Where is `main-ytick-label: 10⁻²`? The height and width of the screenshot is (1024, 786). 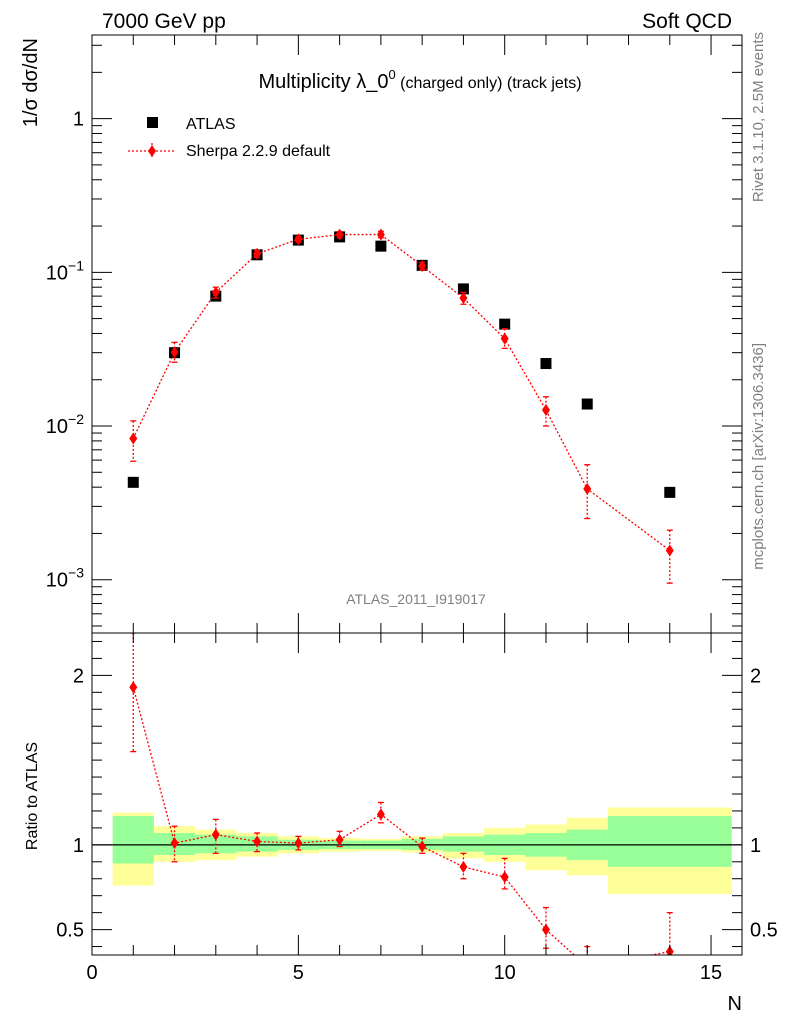
main-ytick-label: 10⁻² is located at coordinates (65, 424).